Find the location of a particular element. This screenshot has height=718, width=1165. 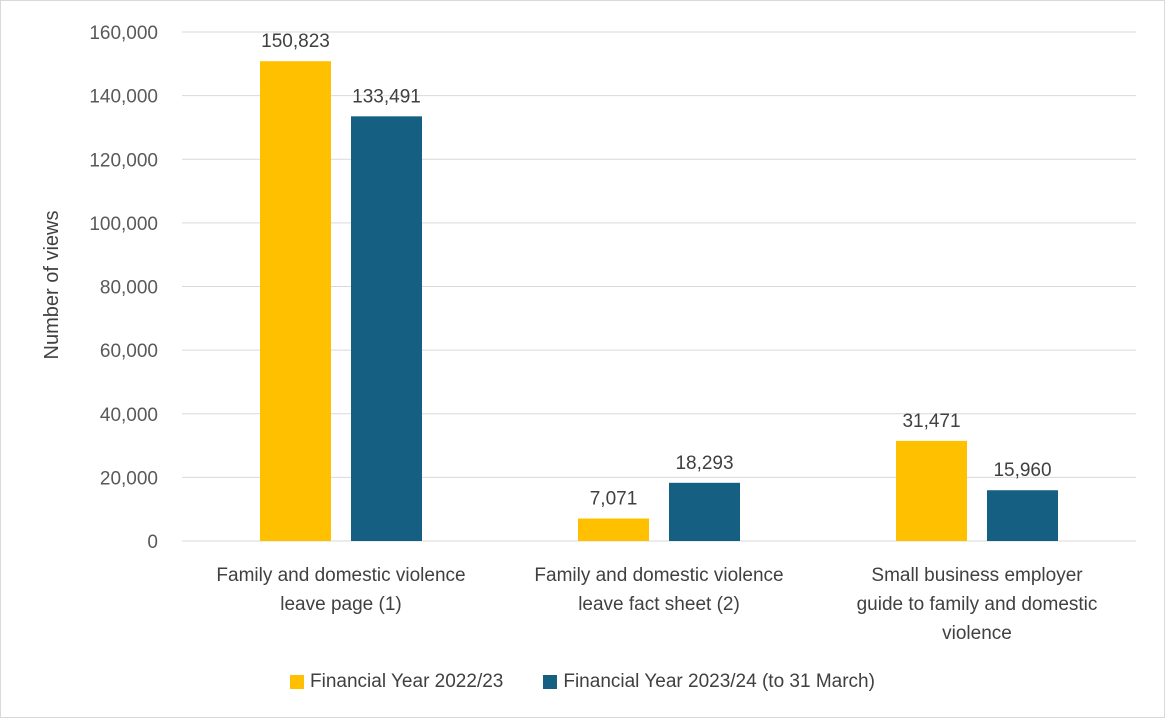

bar-series0-cat0 is located at coordinates (295, 301).